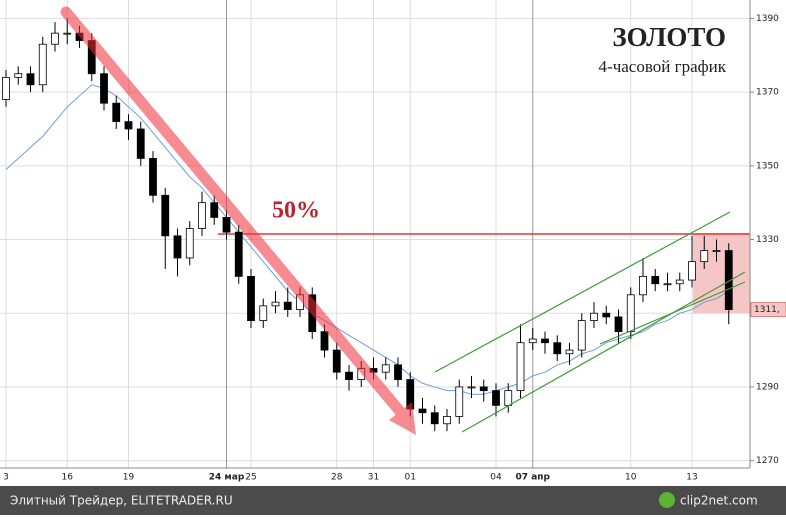  I want to click on footer-bar, so click(393, 500).